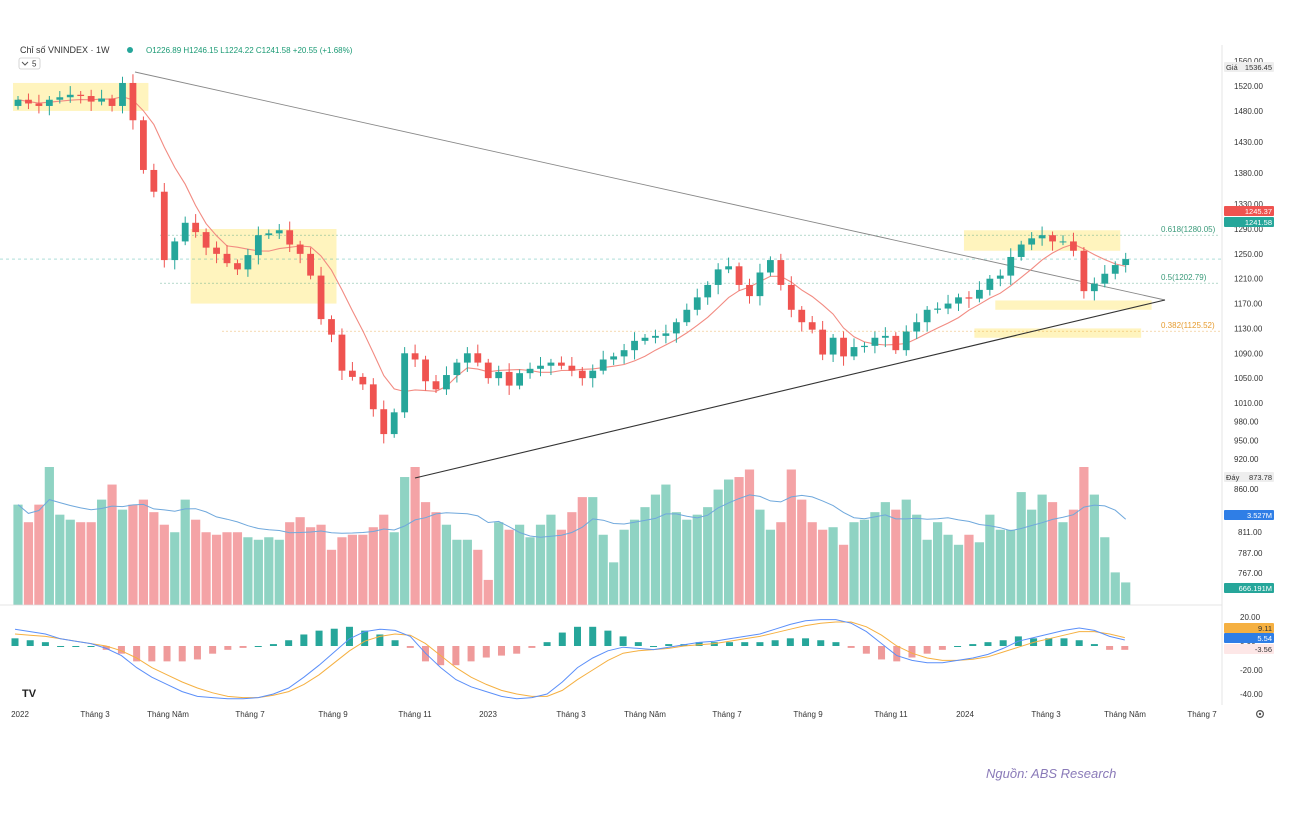 Image resolution: width=1290 pixels, height=814 pixels. Describe the element at coordinates (29, 63) in the screenshot. I see `indicator-toggle-button: 5` at that location.